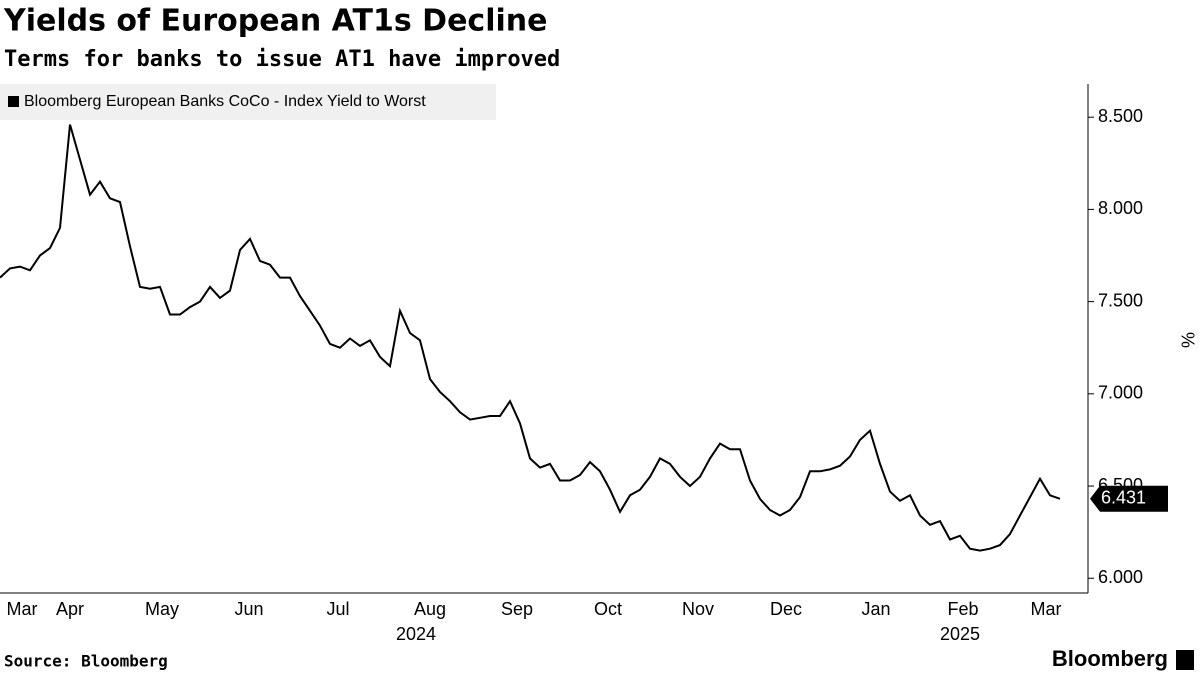 The image size is (1200, 680). I want to click on last-value-label: 6.431, so click(1123, 498).